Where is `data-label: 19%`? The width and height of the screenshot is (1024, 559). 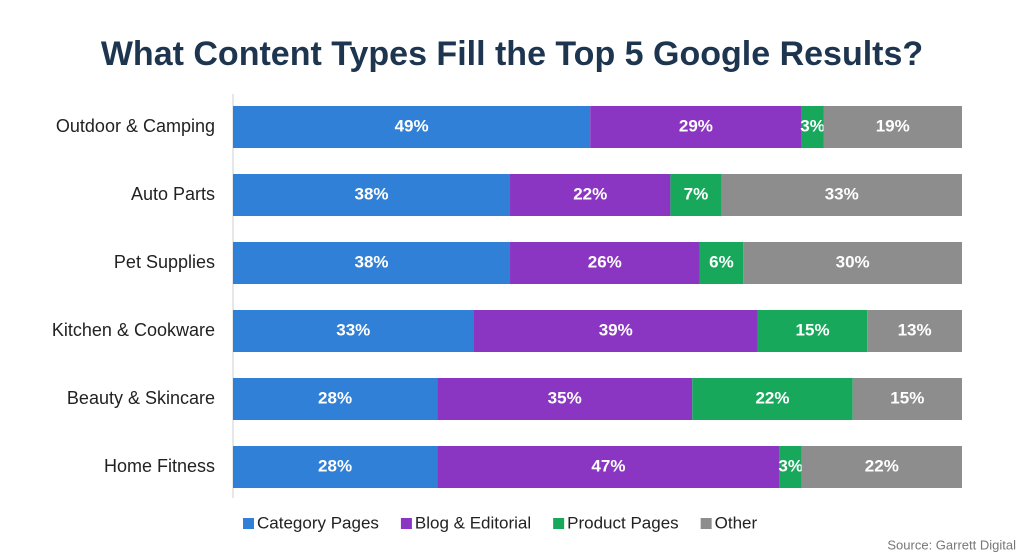
data-label: 19% is located at coordinates (893, 125).